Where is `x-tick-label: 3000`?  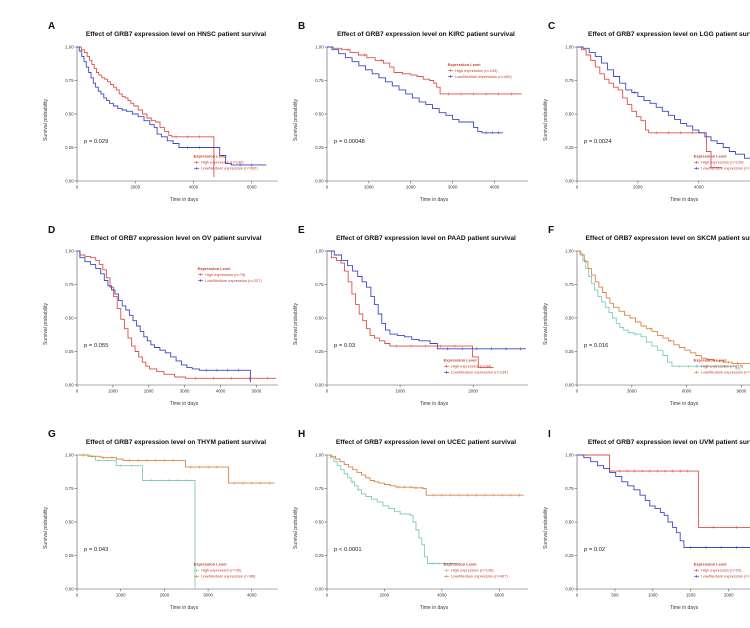 x-tick-label: 3000 is located at coordinates (632, 390).